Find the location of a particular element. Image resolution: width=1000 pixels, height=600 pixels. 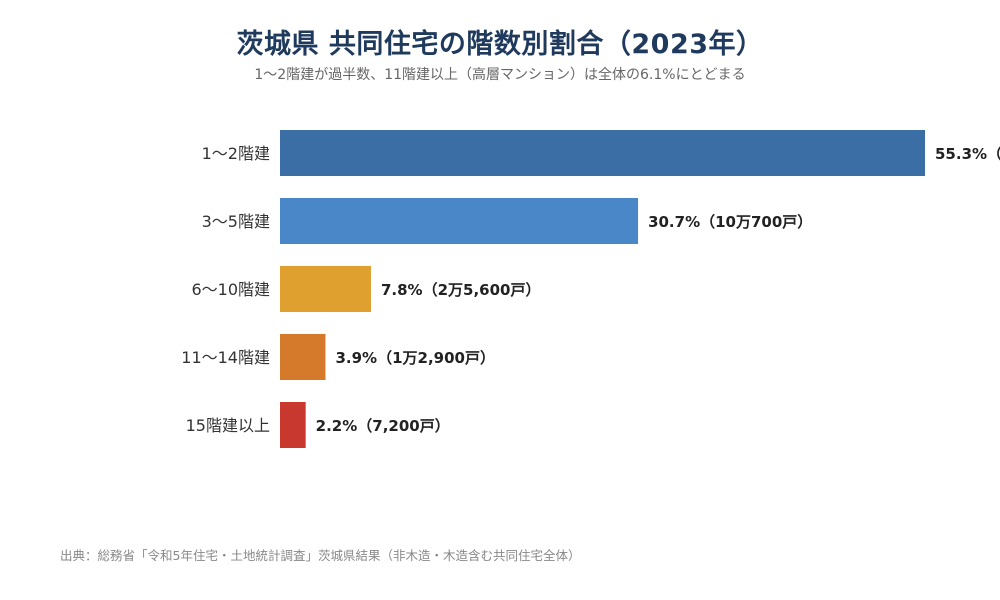

chart-title: 茨城県 共同住宅の階数別割合（2023年） is located at coordinates (500, 44).